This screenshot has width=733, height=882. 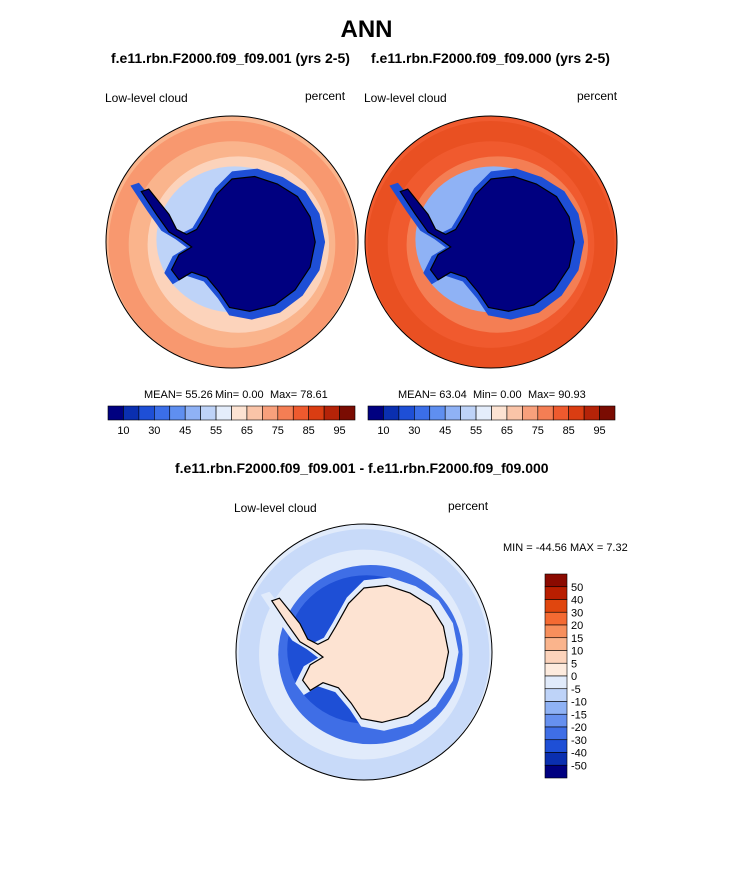 What do you see at coordinates (565, 548) in the screenshot?
I see `diff-minmax-stat: MIN = -44.56 MAX = 7.32` at bounding box center [565, 548].